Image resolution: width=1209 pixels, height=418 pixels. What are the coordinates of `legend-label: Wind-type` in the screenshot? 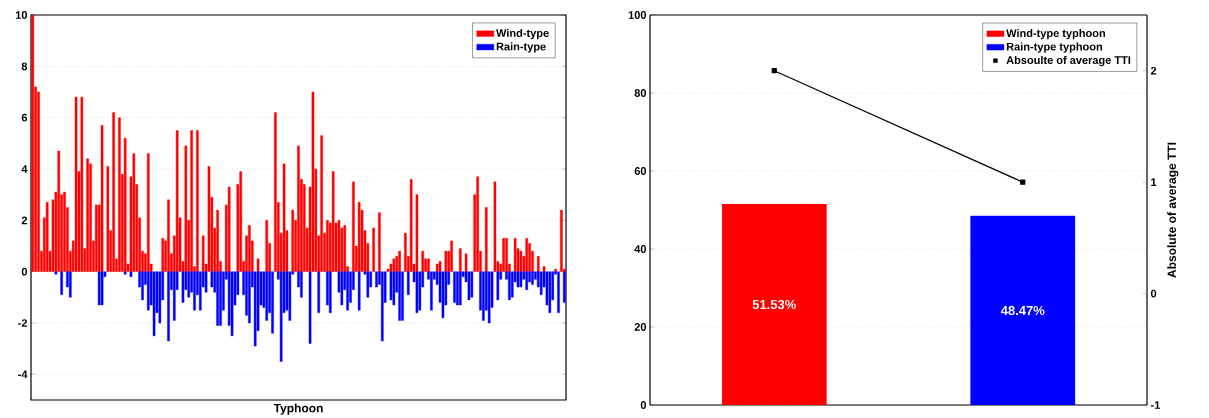 It's located at (522, 34).